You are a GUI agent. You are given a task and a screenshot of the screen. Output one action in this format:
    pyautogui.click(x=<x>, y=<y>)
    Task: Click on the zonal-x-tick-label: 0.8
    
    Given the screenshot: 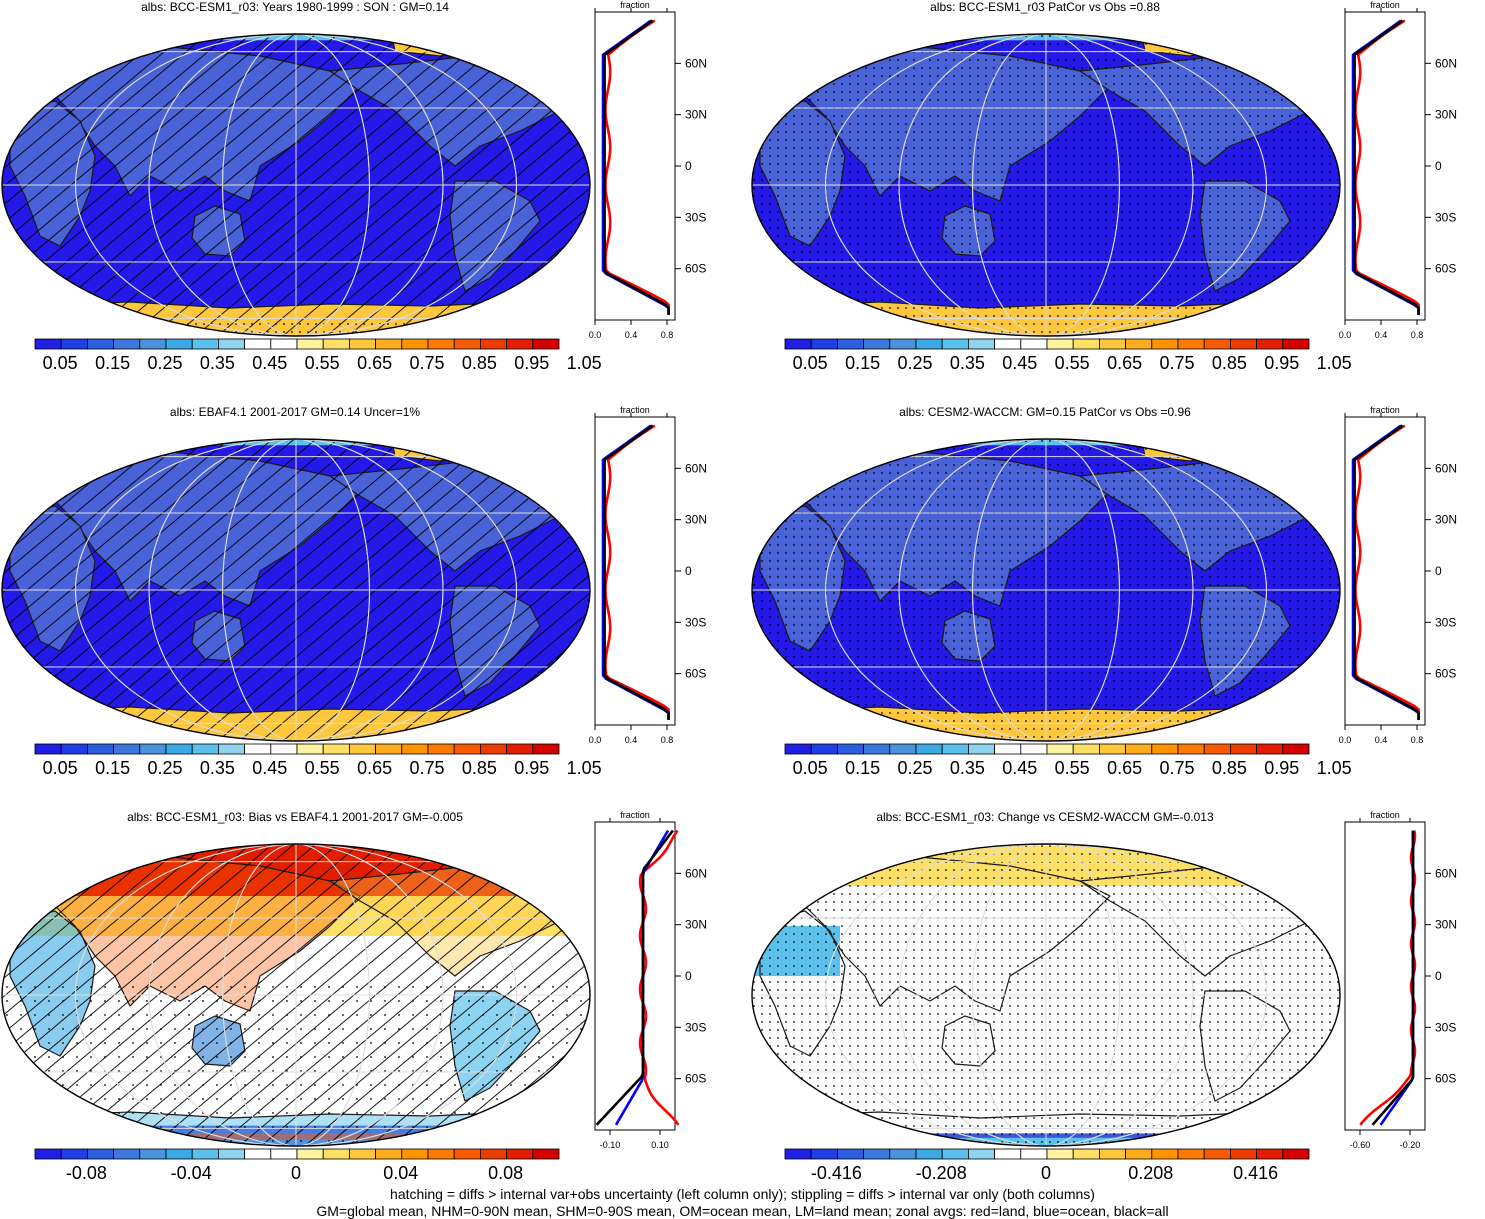 What is the action you would take?
    pyautogui.click(x=1417, y=335)
    